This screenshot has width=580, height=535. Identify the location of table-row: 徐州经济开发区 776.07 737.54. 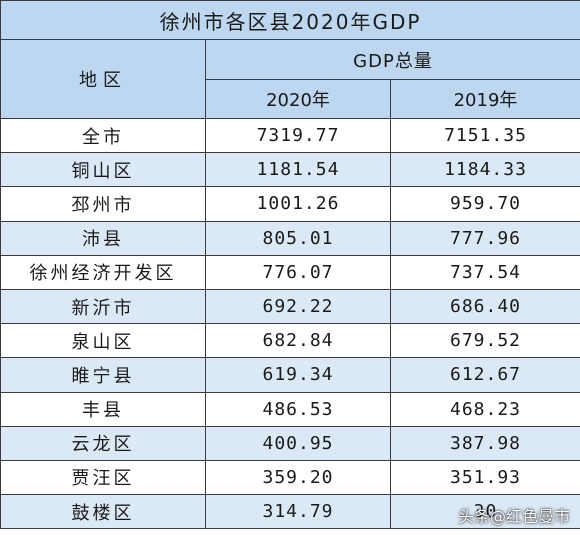
(290, 272).